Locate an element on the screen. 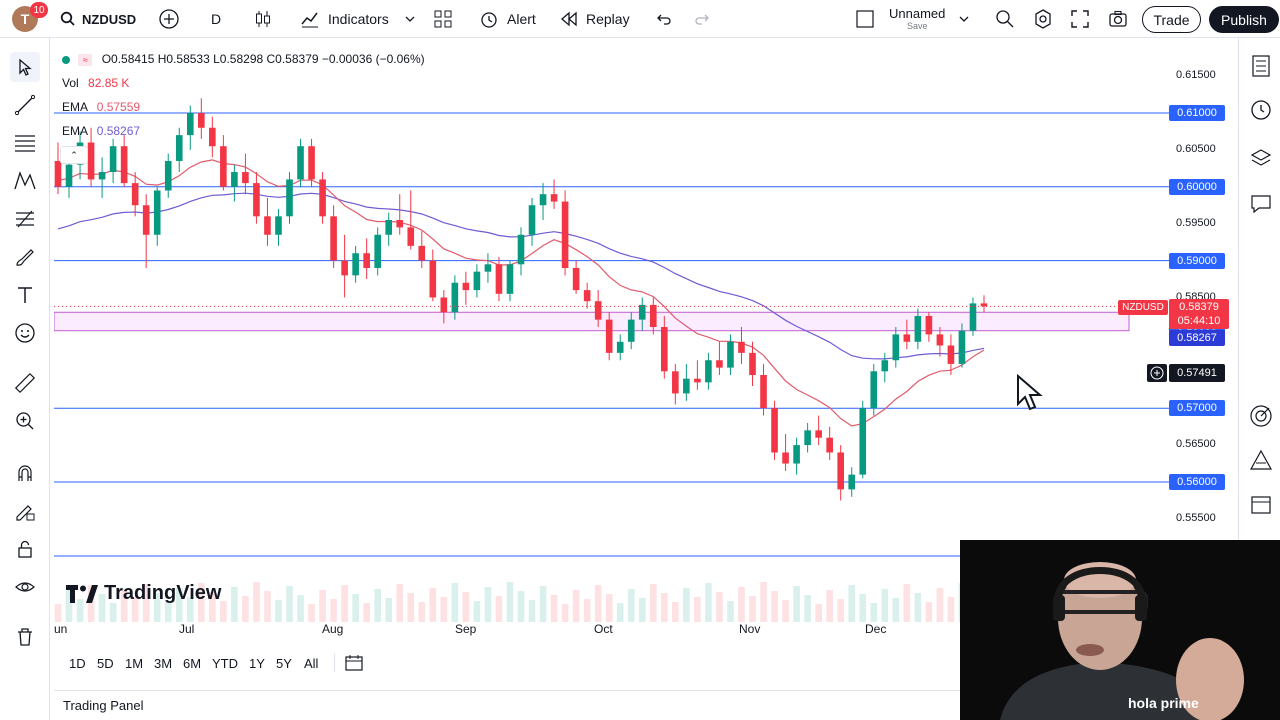 The width and height of the screenshot is (1280, 720). publish-button: Publish is located at coordinates (1244, 19).